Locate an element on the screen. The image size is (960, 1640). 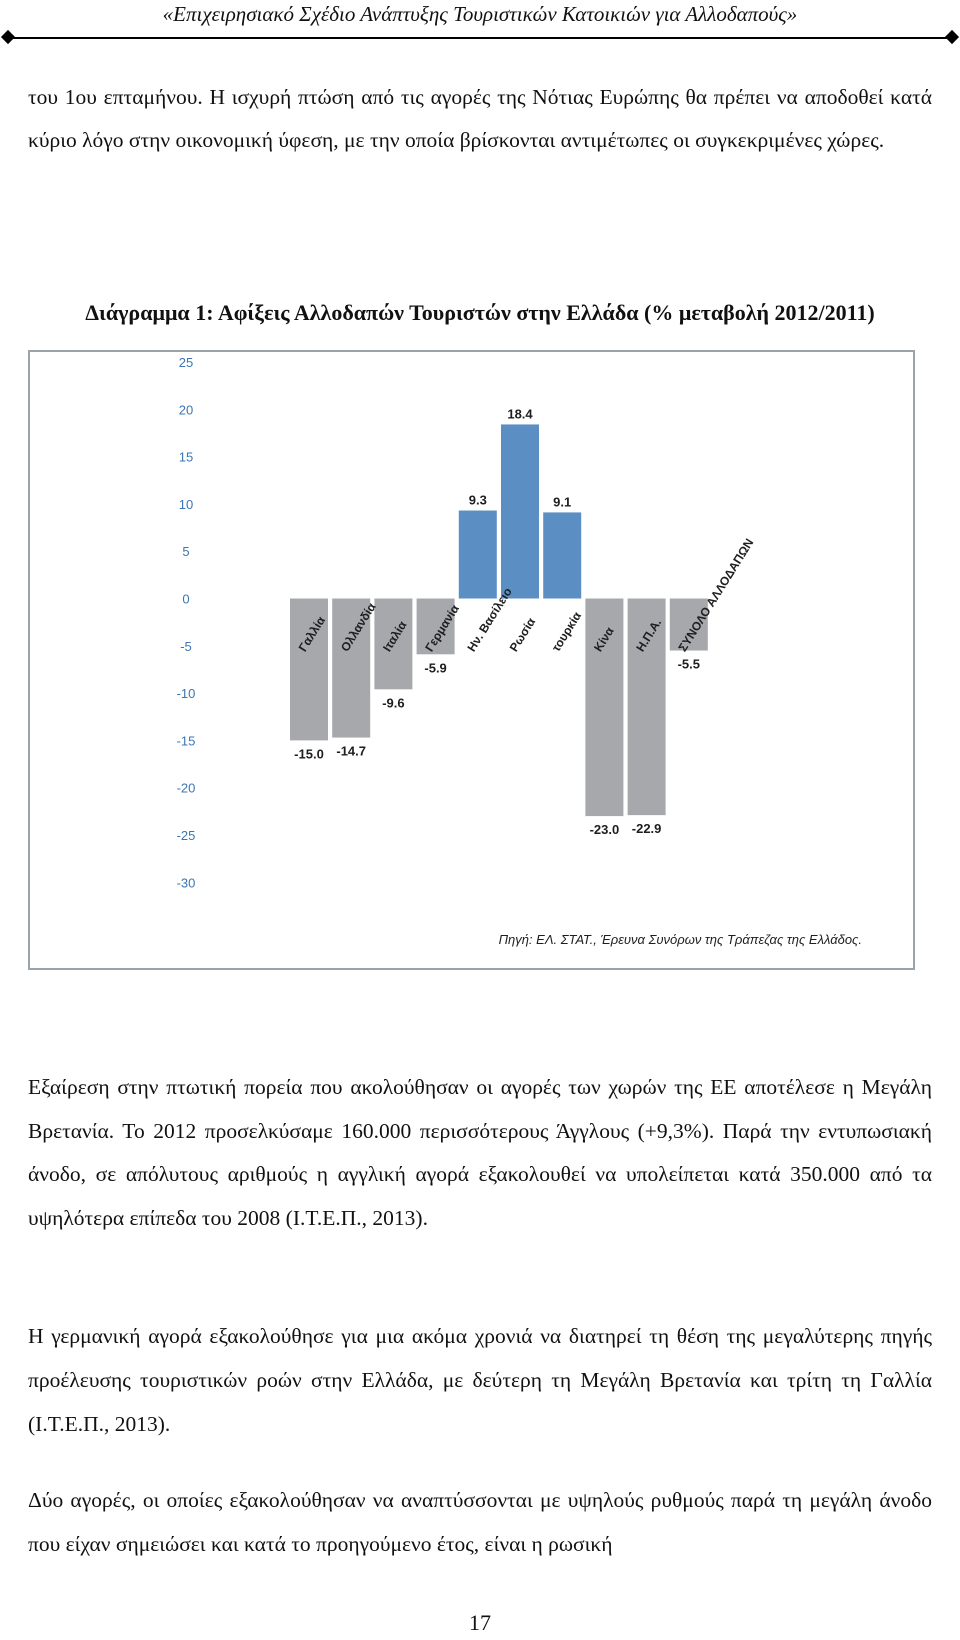
y-tick-label: -30 is located at coordinates (186, 882).